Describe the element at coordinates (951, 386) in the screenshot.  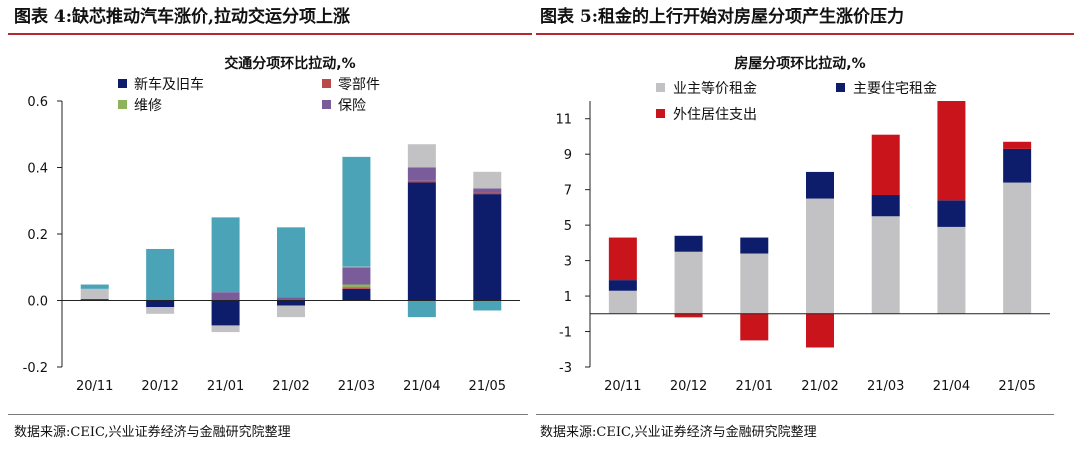
I see `right-x-tick-label: 21/04` at that location.